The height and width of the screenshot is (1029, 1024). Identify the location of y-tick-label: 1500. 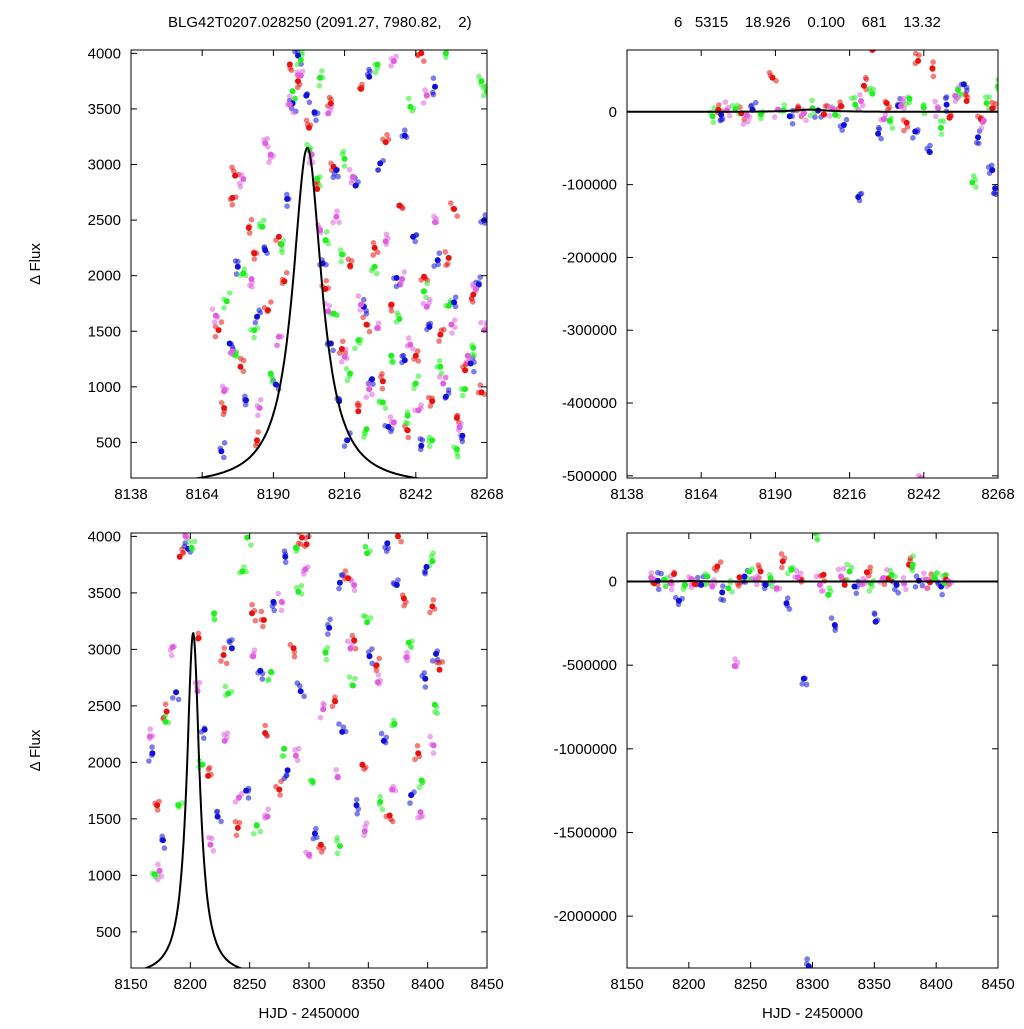
(104, 819).